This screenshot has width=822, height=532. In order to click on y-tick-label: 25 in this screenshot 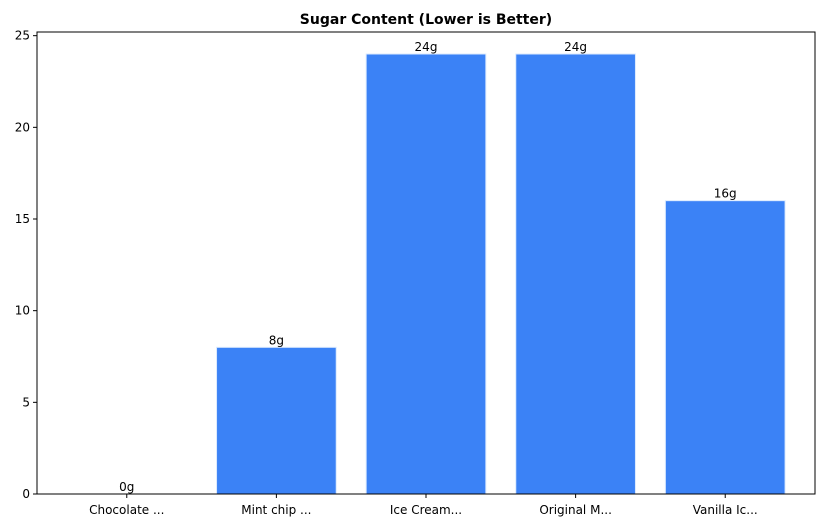, I will do `click(22, 36)`.